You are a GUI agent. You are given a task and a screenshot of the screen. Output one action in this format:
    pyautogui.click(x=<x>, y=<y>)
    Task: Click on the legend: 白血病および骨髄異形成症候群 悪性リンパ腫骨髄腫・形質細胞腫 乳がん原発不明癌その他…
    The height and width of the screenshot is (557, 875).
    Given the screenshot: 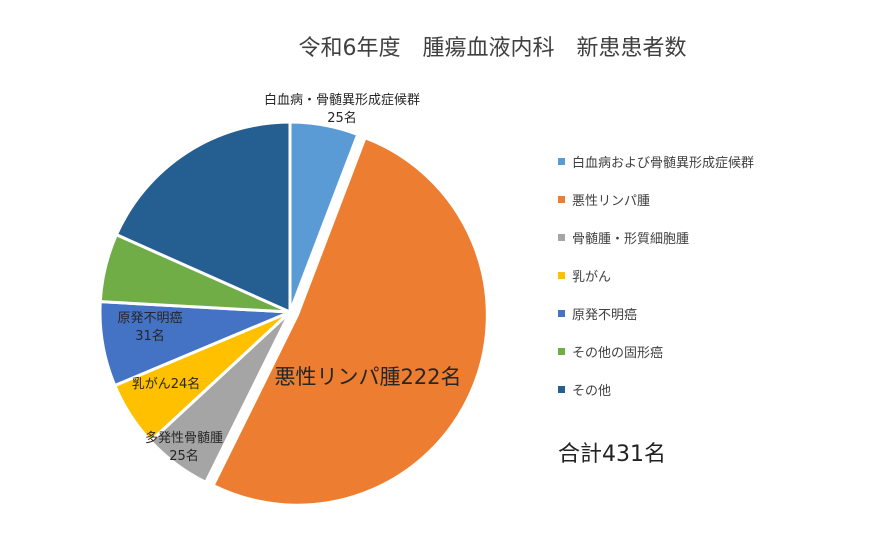 What is the action you would take?
    pyautogui.click(x=656, y=275)
    